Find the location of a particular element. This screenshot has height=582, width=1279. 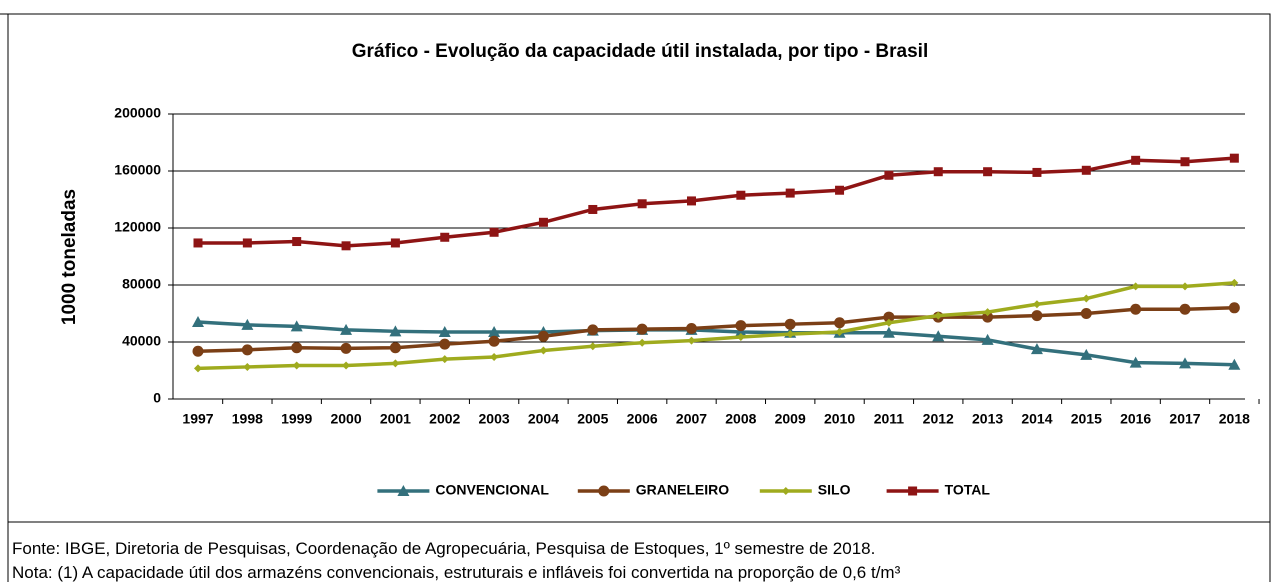

x-tick-label: 2003 is located at coordinates (494, 419).